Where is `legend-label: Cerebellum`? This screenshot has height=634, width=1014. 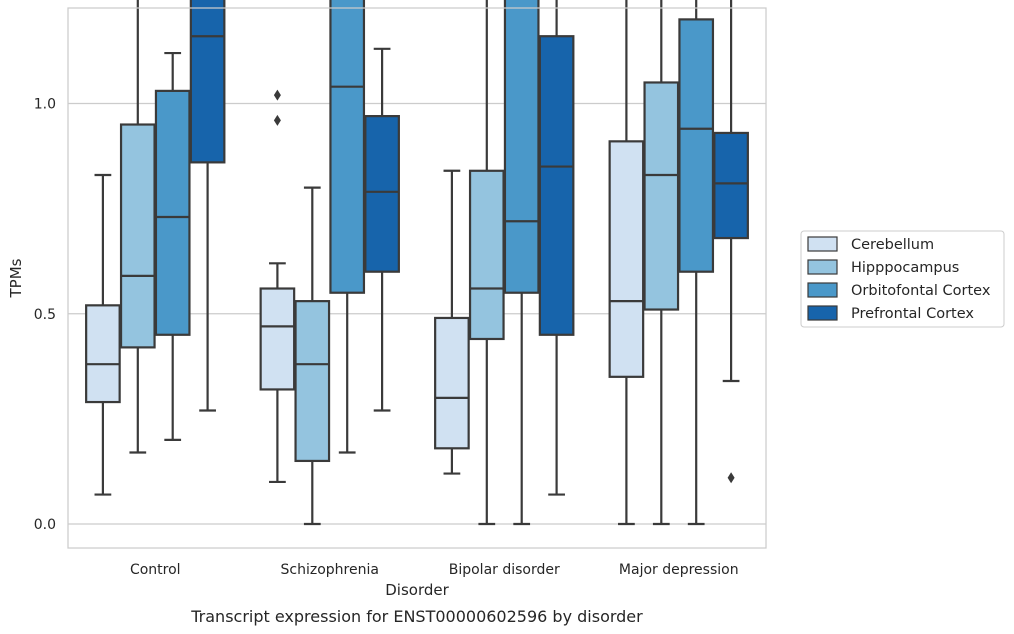
legend-label: Cerebellum is located at coordinates (892, 245).